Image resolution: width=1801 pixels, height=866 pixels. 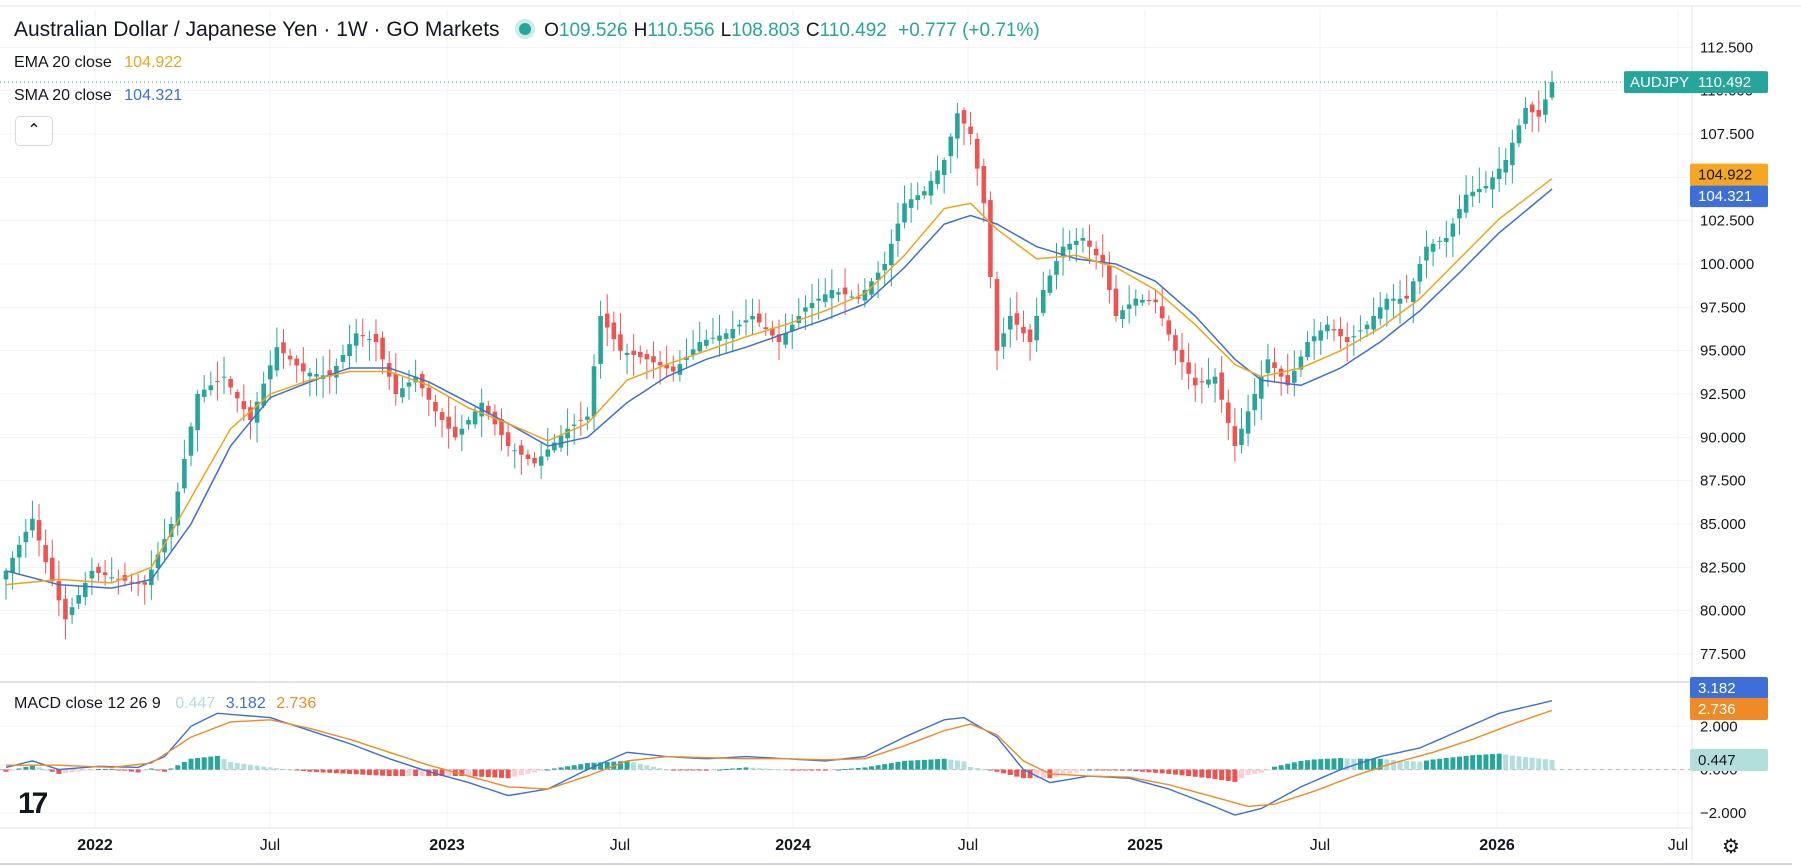 What do you see at coordinates (33, 803) in the screenshot?
I see `tradingview-logo: 17` at bounding box center [33, 803].